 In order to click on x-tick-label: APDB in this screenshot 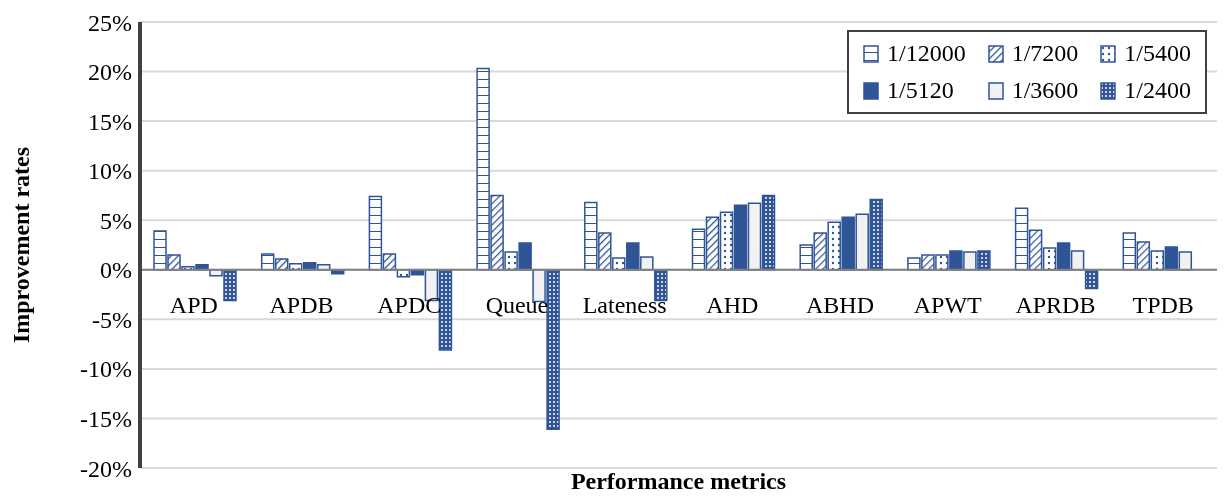, I will do `click(301, 304)`.